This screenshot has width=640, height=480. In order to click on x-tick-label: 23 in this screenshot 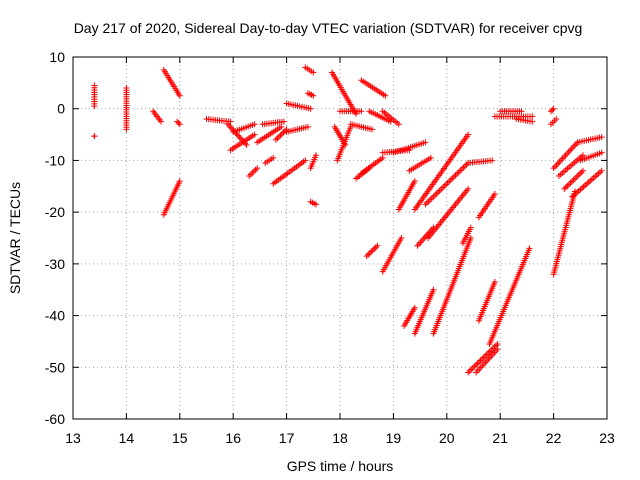, I will do `click(607, 438)`.